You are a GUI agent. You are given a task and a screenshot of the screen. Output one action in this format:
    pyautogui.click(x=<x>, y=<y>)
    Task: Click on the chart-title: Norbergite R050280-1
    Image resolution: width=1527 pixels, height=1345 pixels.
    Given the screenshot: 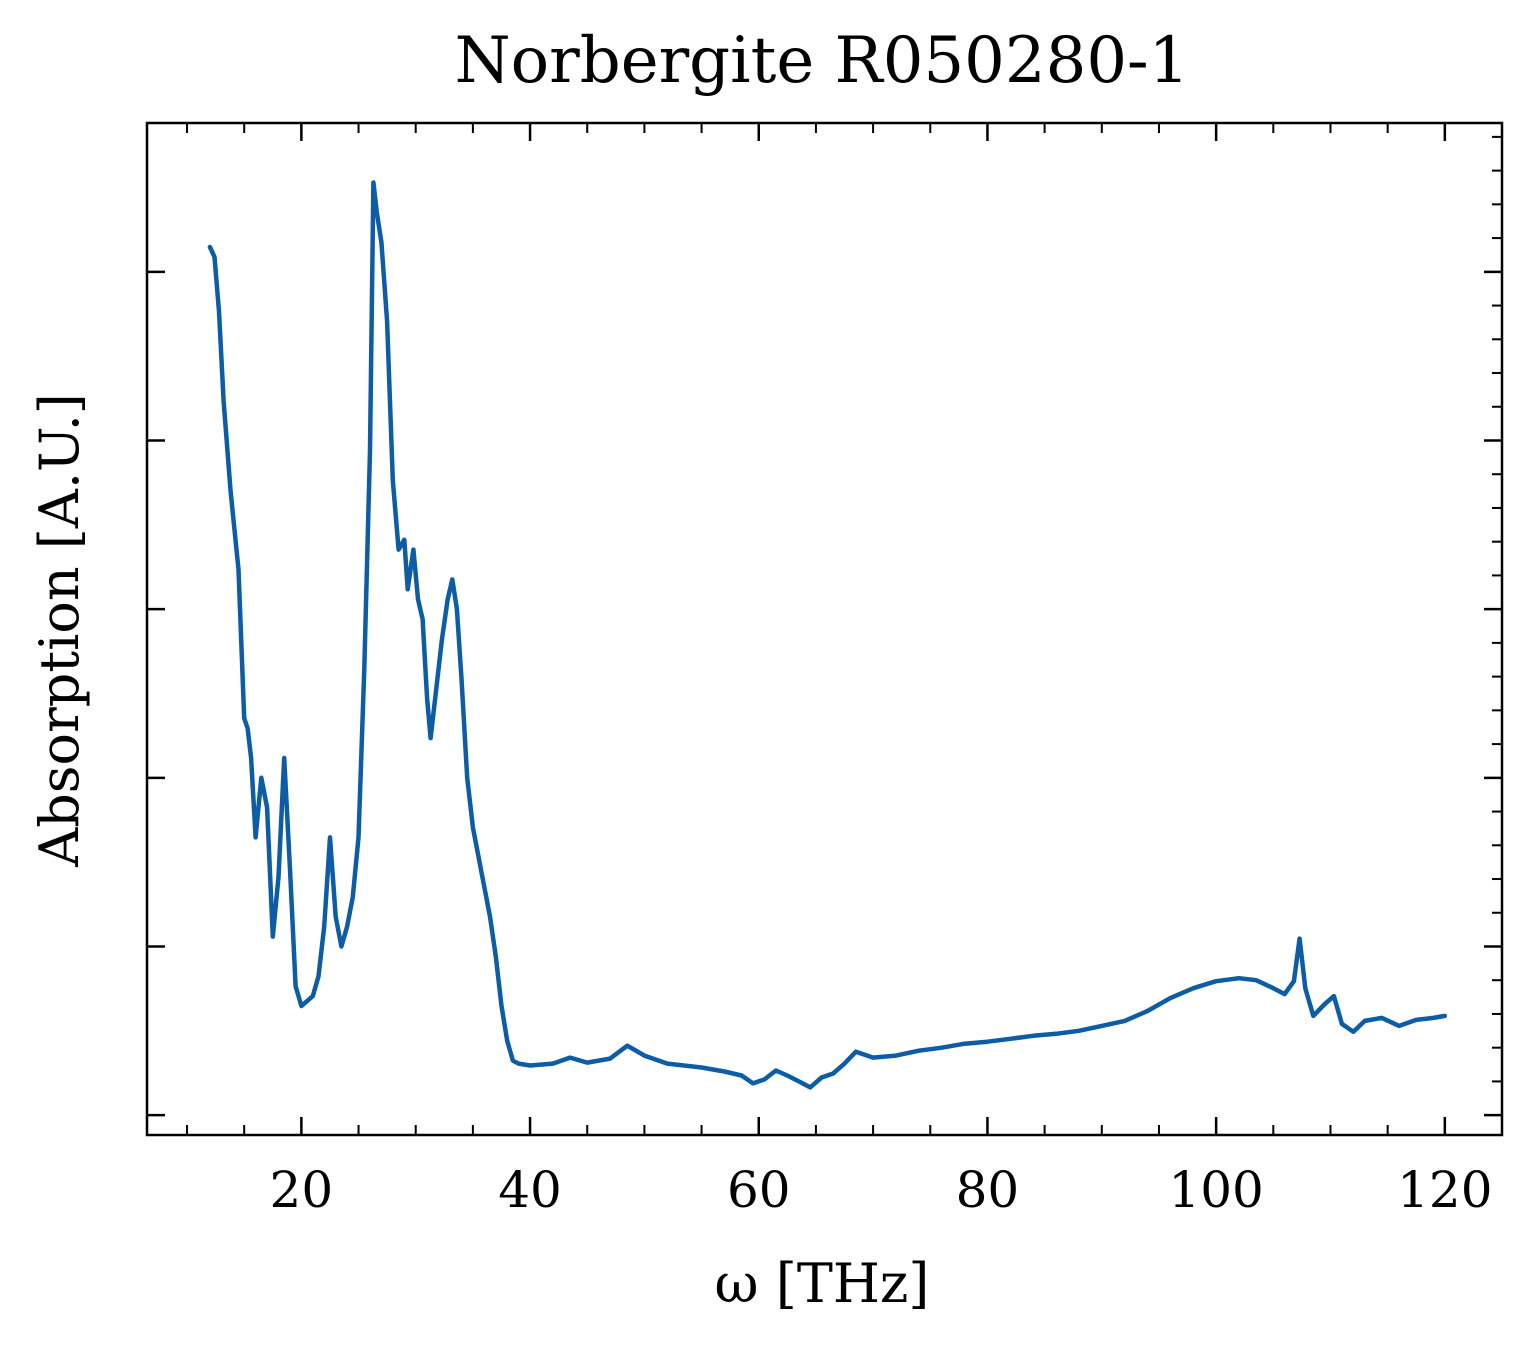 What is the action you would take?
    pyautogui.click(x=822, y=61)
    